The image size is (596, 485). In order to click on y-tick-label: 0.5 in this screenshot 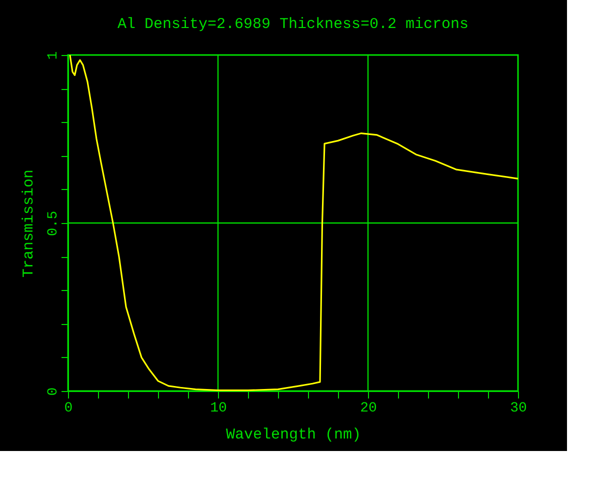, I will do `click(54, 223)`.